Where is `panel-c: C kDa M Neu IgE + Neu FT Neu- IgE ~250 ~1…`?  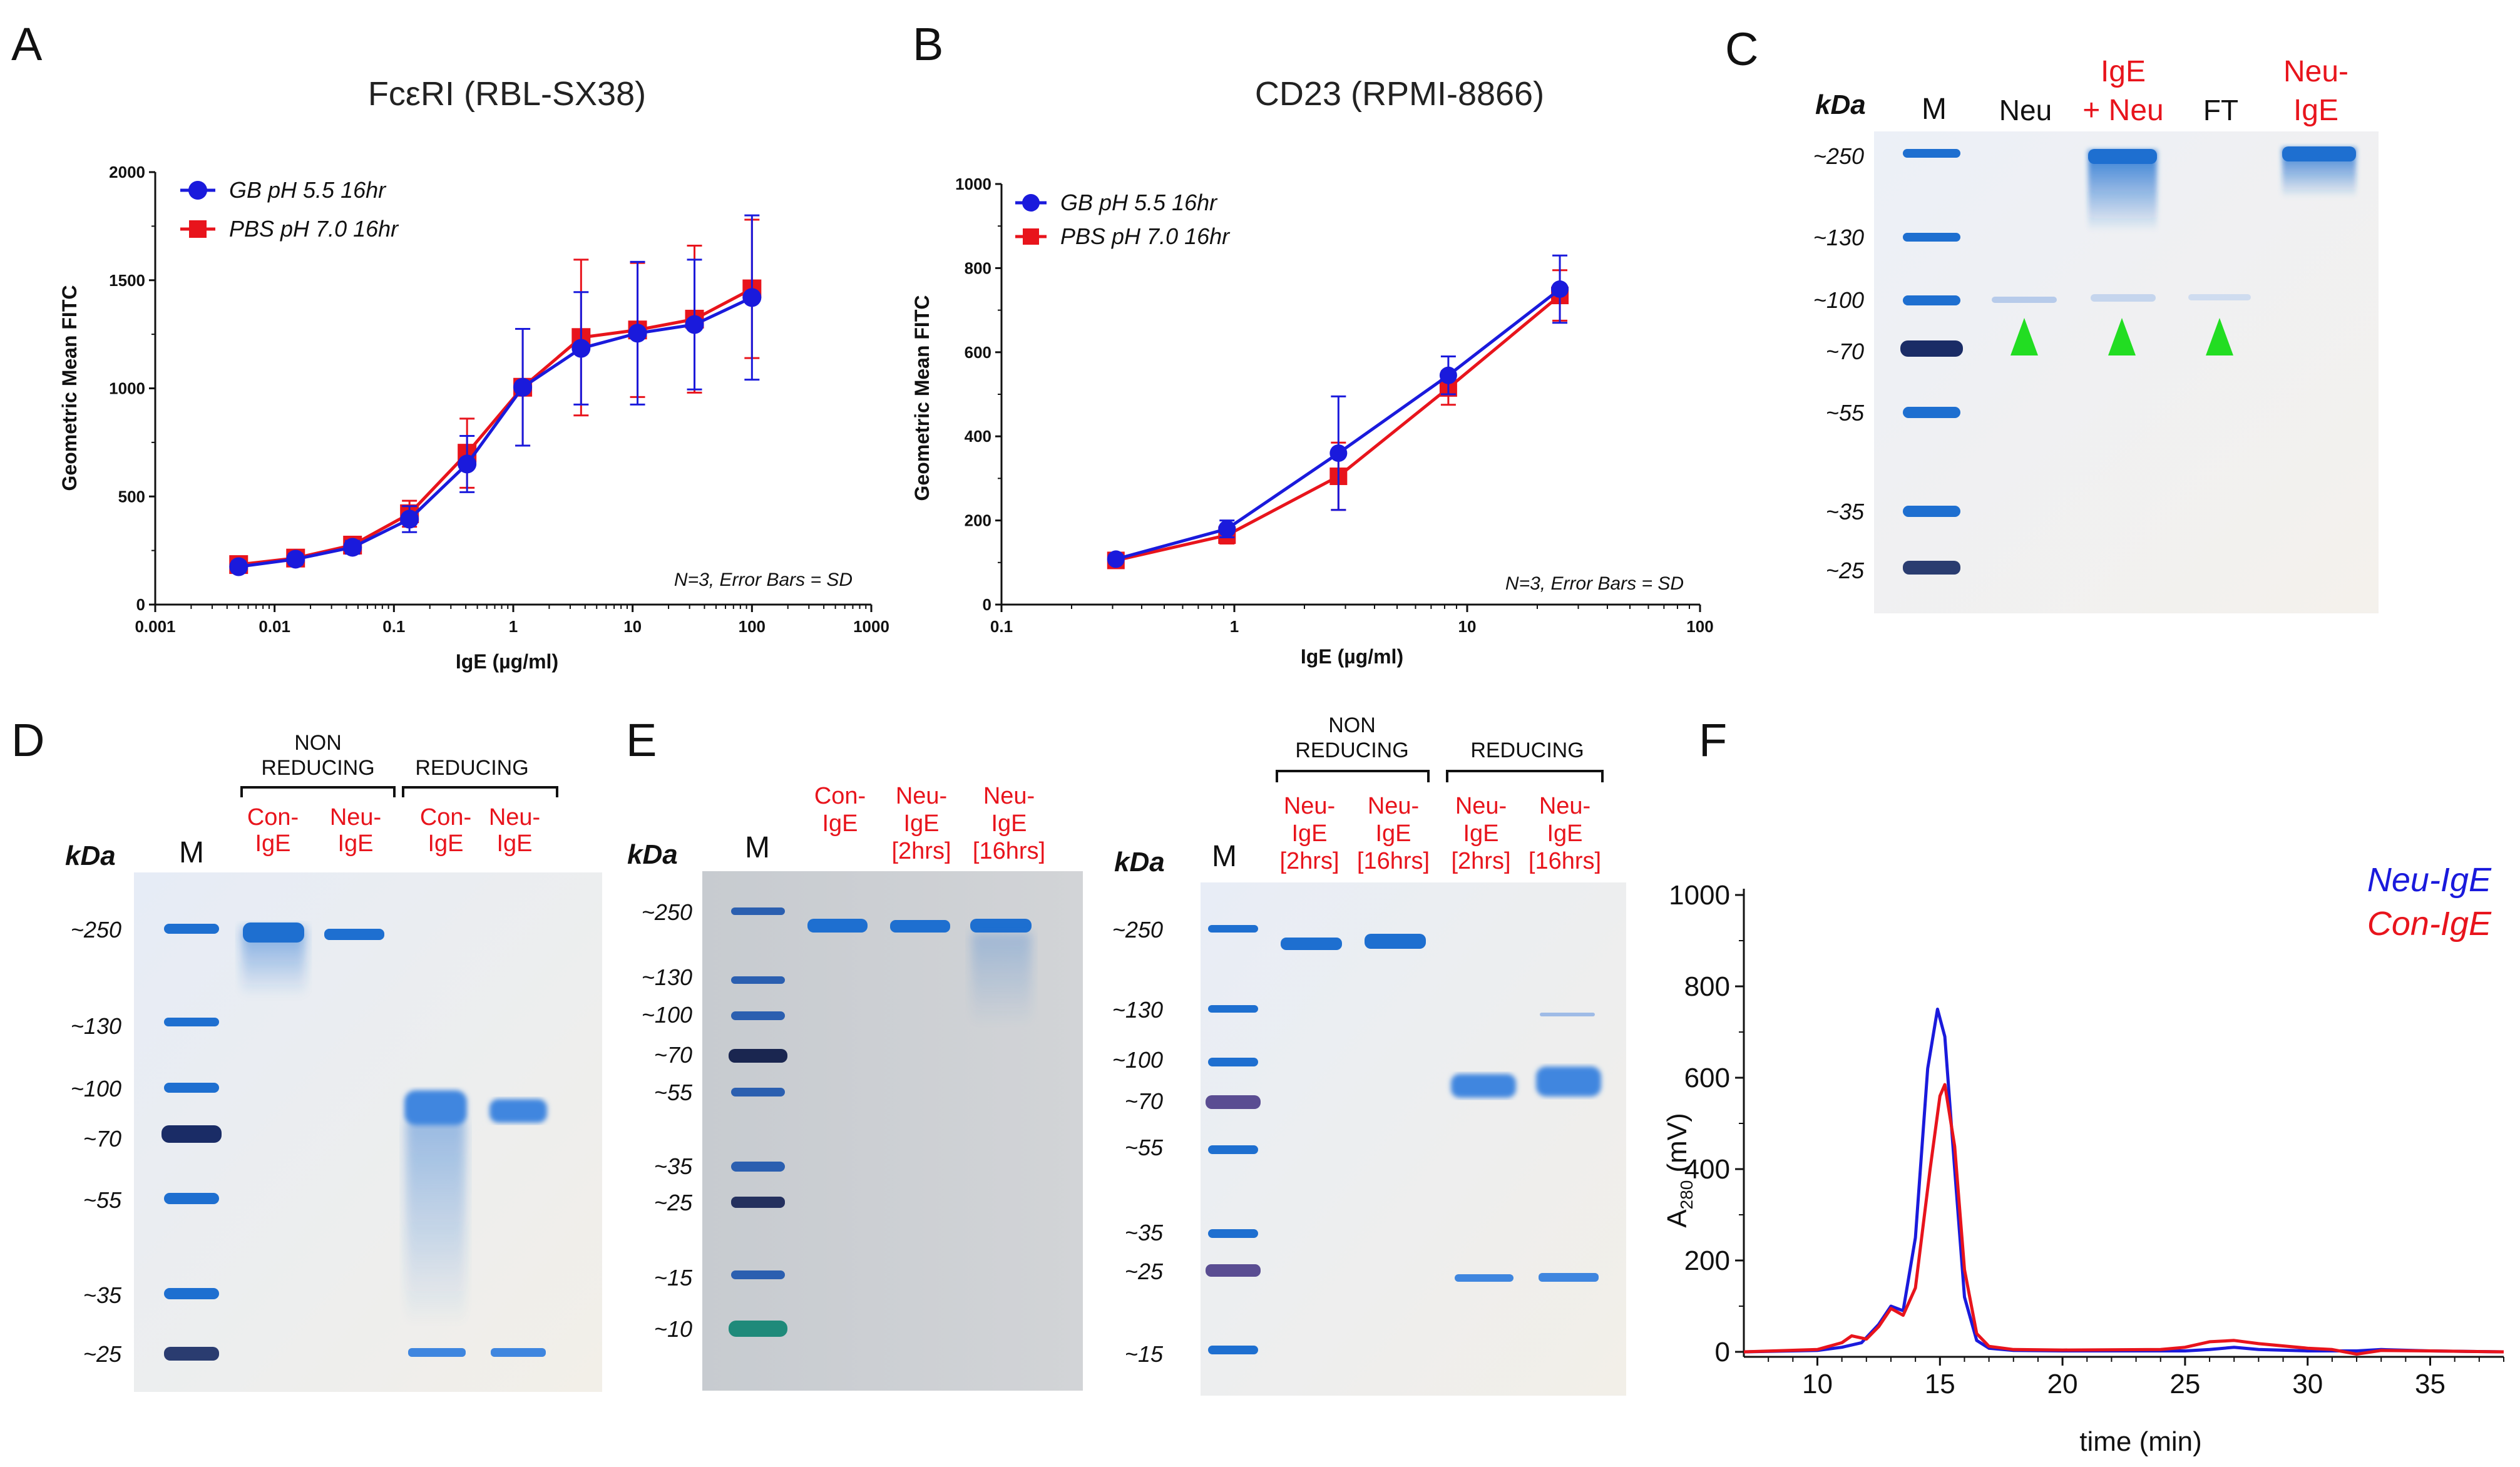 panel-c: C kDa M Neu IgE + Neu FT Neu- IgE ~250 ~1… is located at coordinates (2052, 318).